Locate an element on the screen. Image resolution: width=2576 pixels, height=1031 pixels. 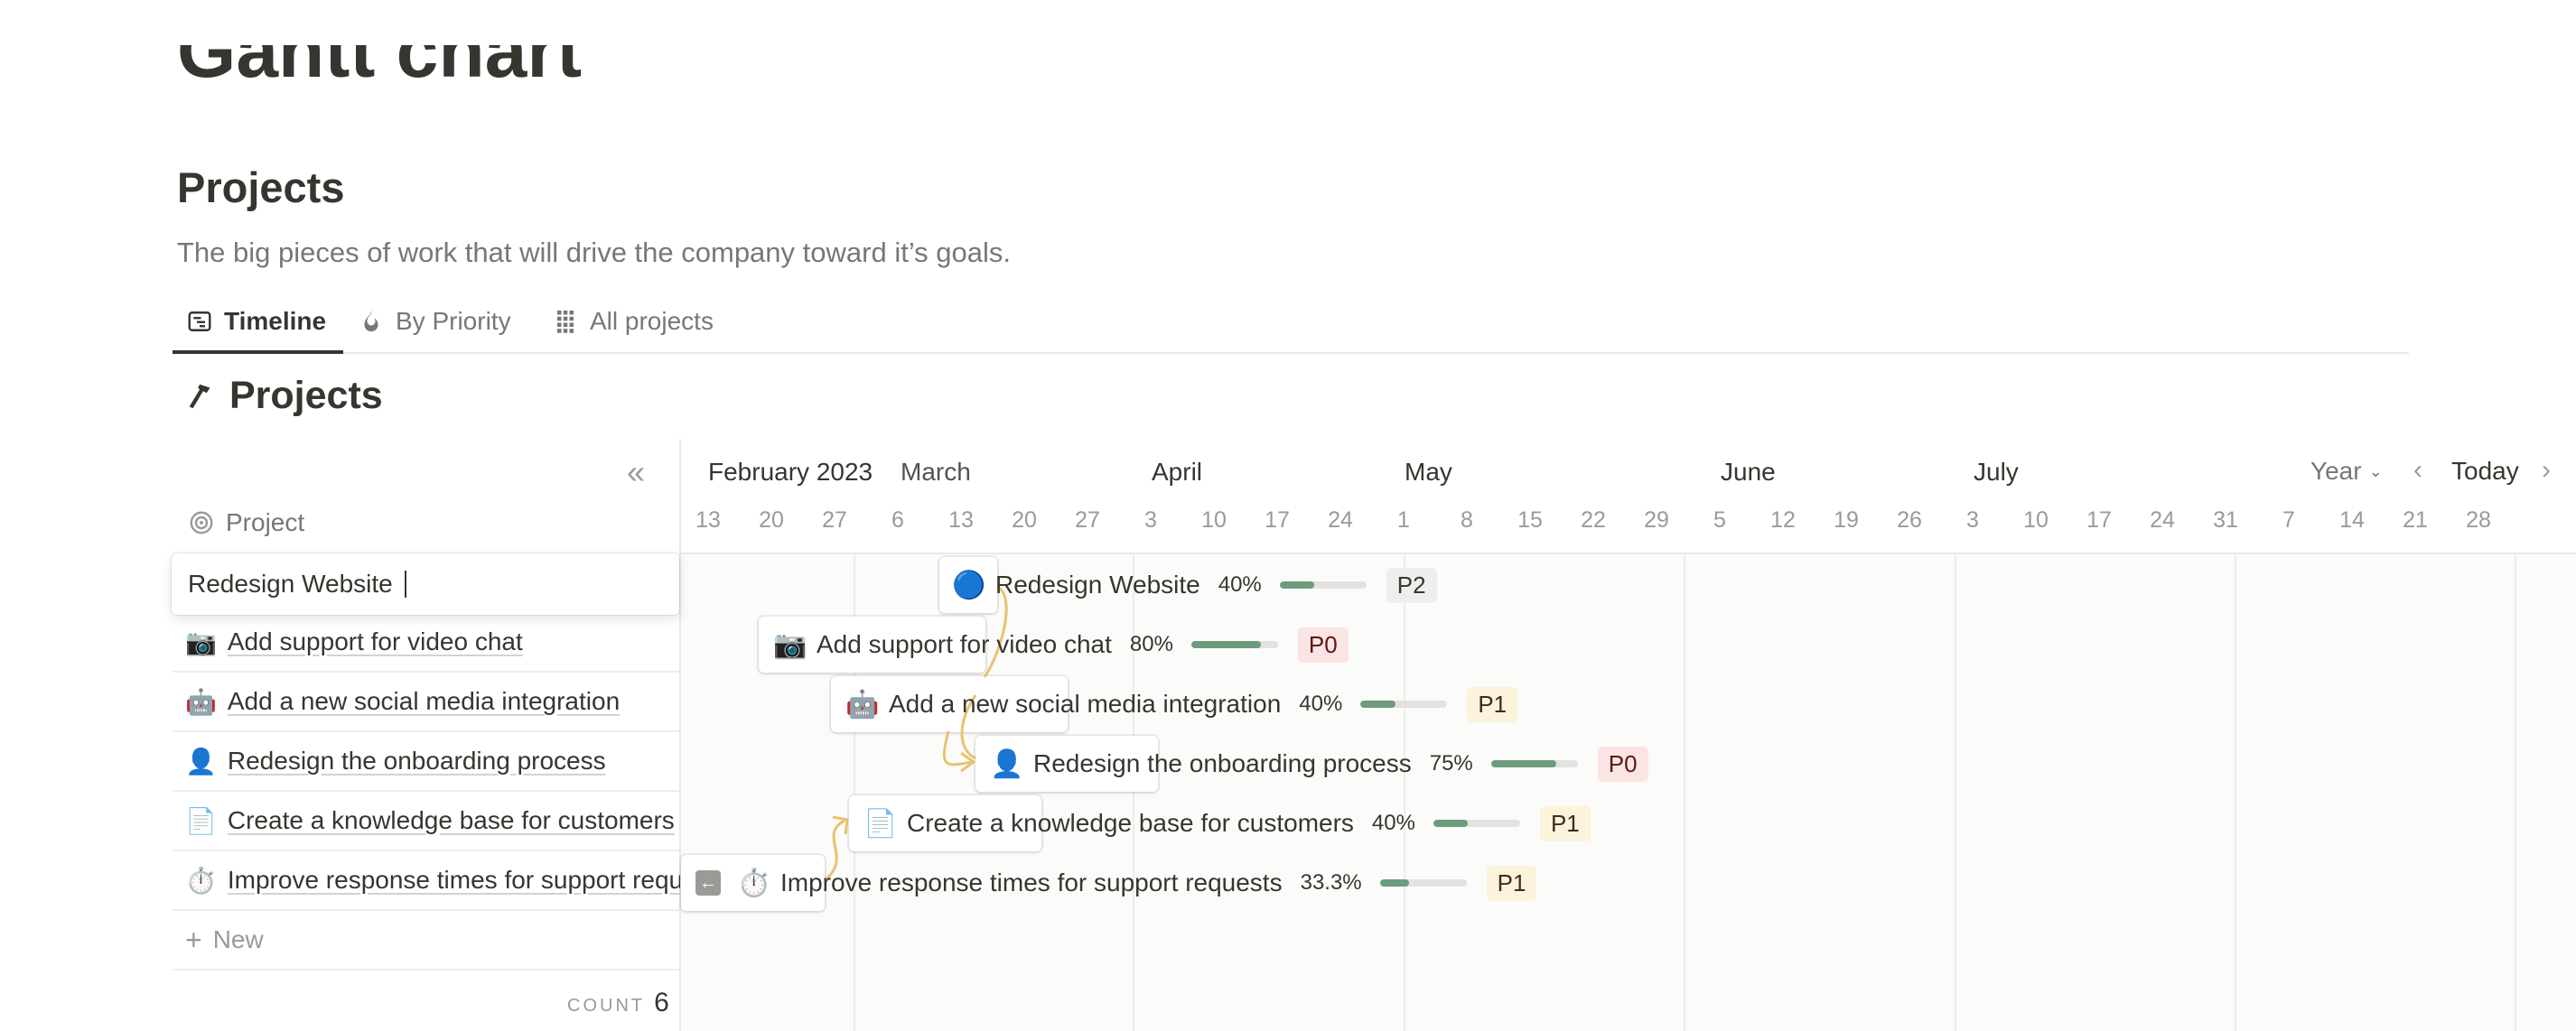
list-item: 👤 Redesign the onboarding process is located at coordinates (426, 762).